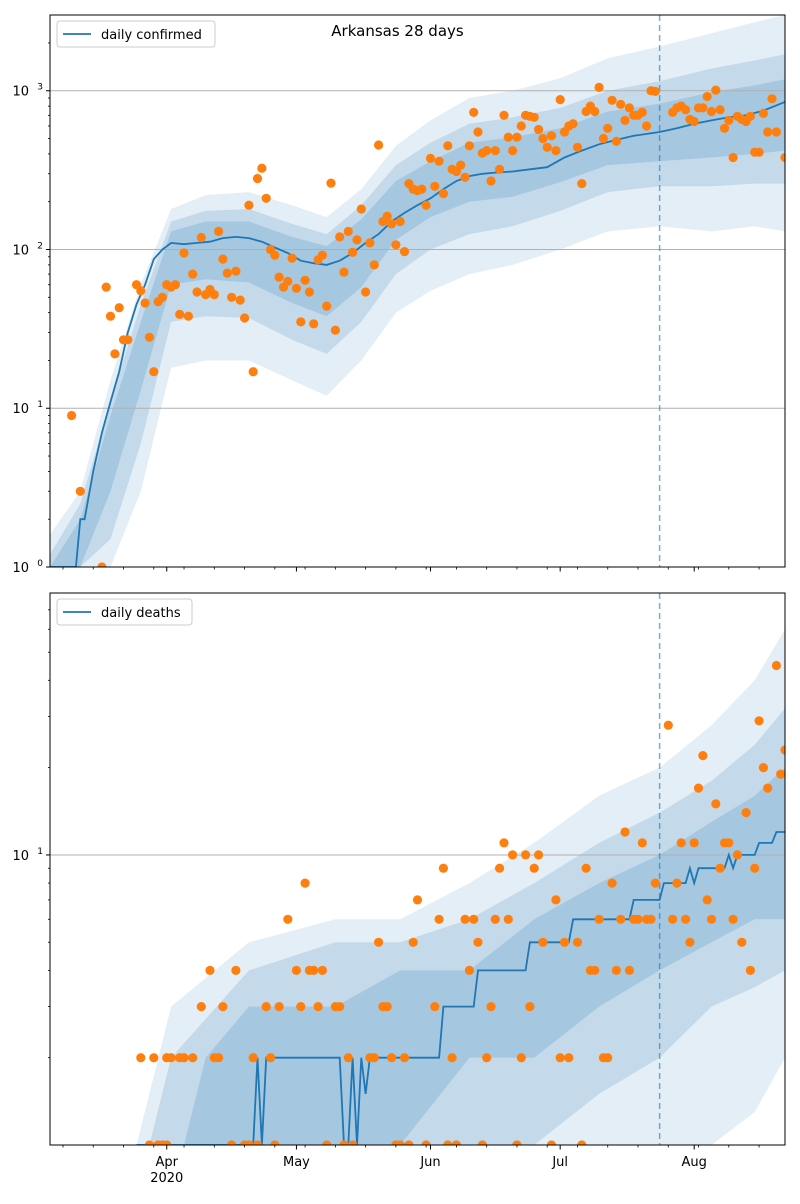 The height and width of the screenshot is (1204, 800). I want to click on legend-label: daily confirmed, so click(151, 35).